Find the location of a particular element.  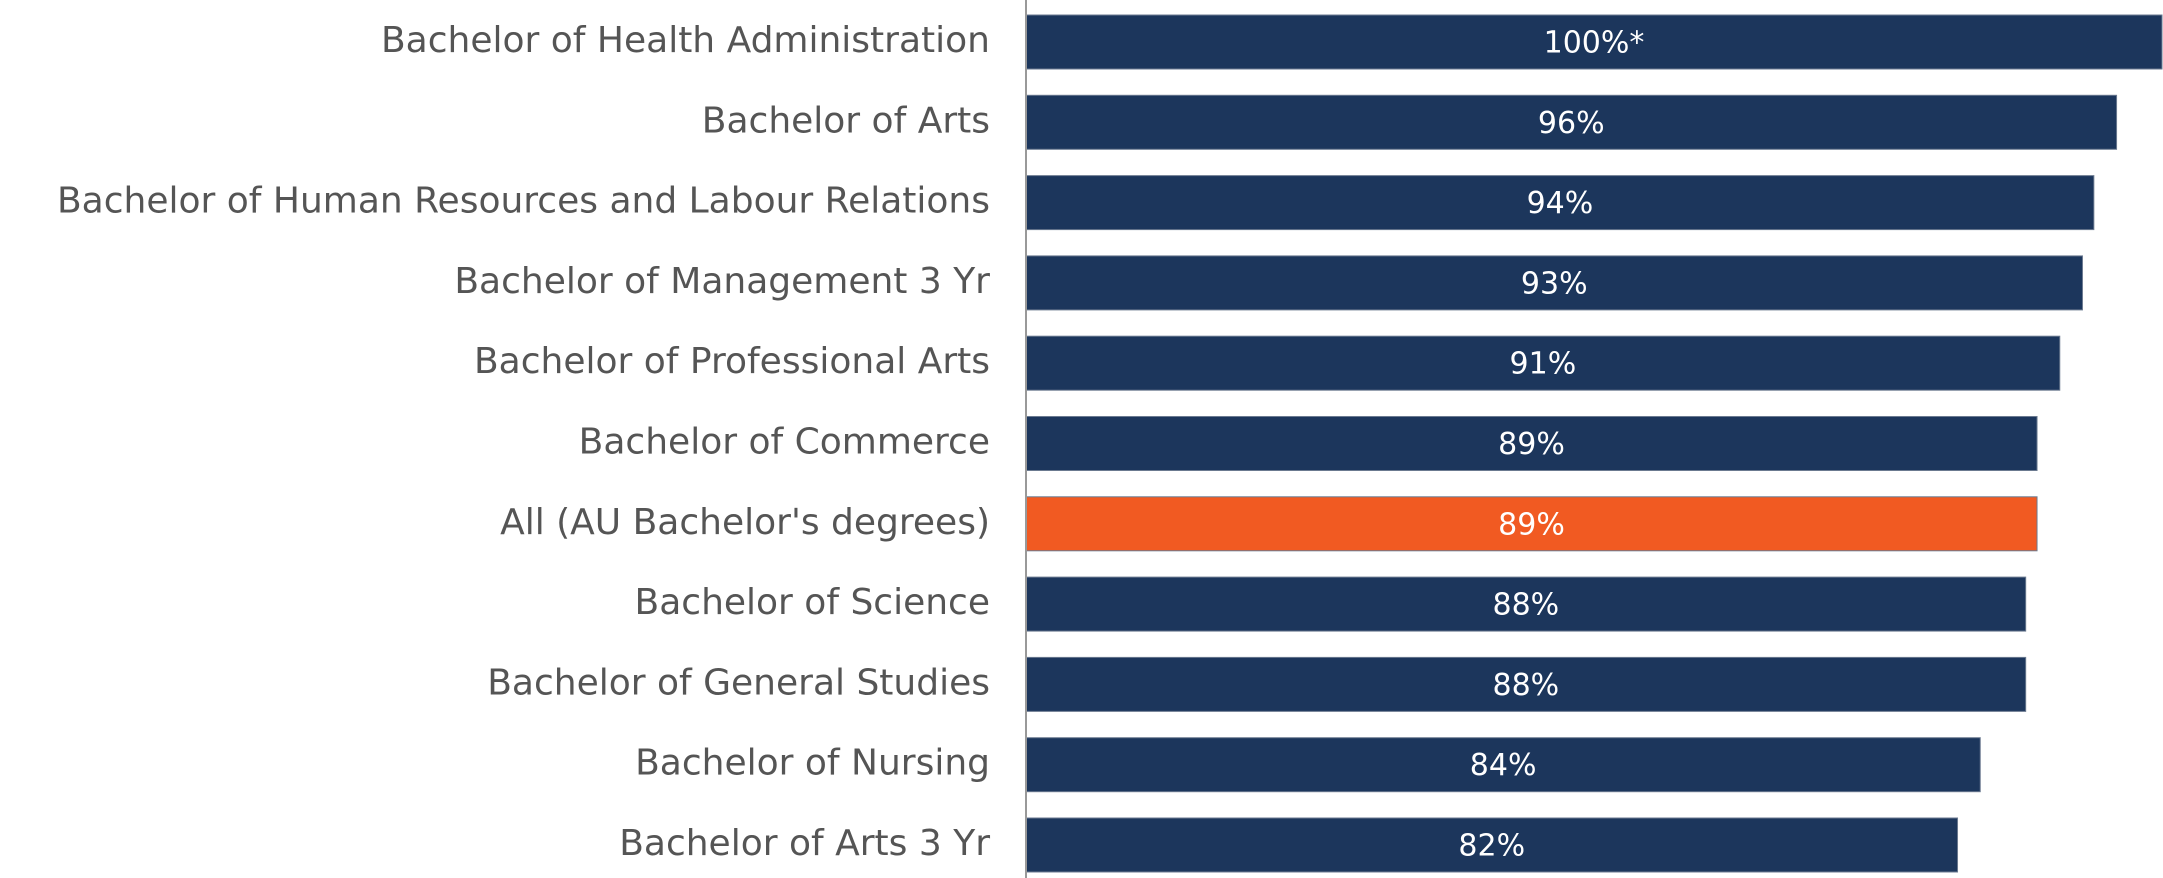

value-label: 93% is located at coordinates (1554, 283).